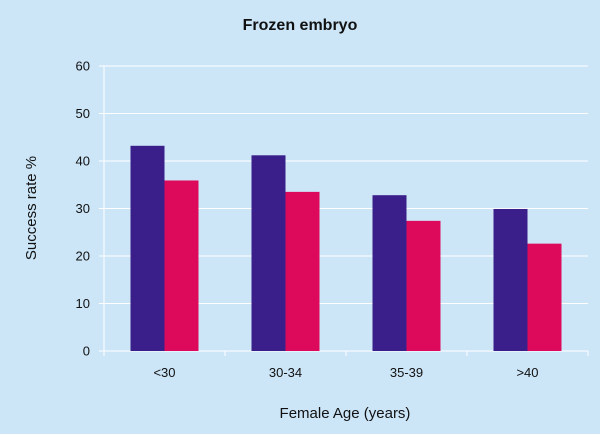 The width and height of the screenshot is (600, 434). What do you see at coordinates (83, 303) in the screenshot?
I see `y-tick-label: 10` at bounding box center [83, 303].